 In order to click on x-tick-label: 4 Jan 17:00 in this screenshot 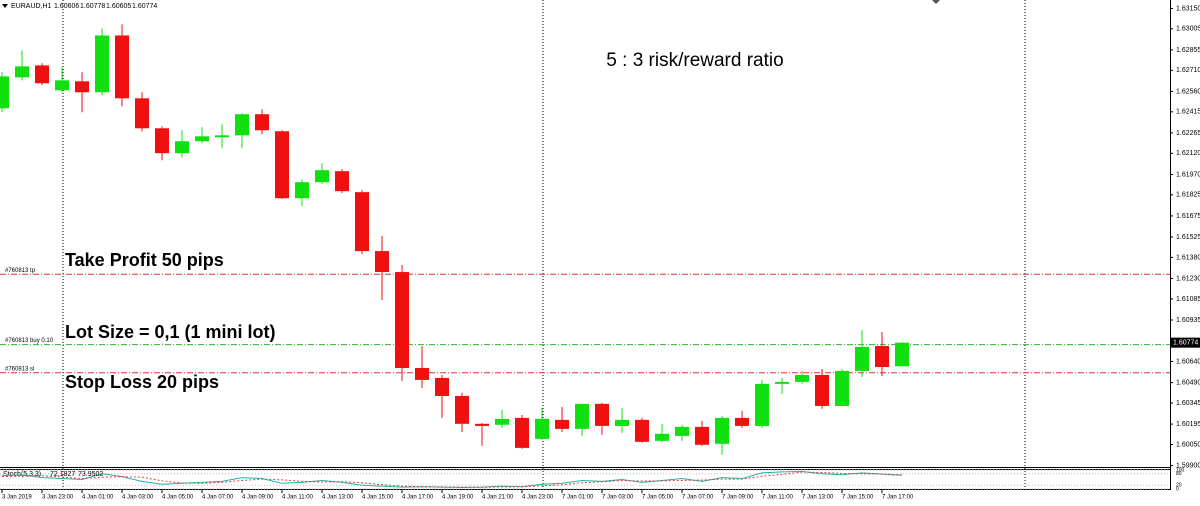, I will do `click(418, 498)`.